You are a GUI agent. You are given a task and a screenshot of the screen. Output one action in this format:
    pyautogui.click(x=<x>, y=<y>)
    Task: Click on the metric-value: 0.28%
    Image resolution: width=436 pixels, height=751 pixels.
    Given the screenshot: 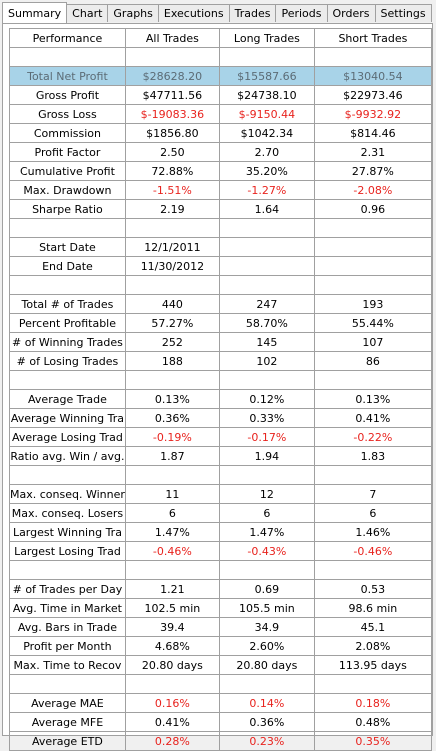 What is the action you would take?
    pyautogui.click(x=172, y=741)
    